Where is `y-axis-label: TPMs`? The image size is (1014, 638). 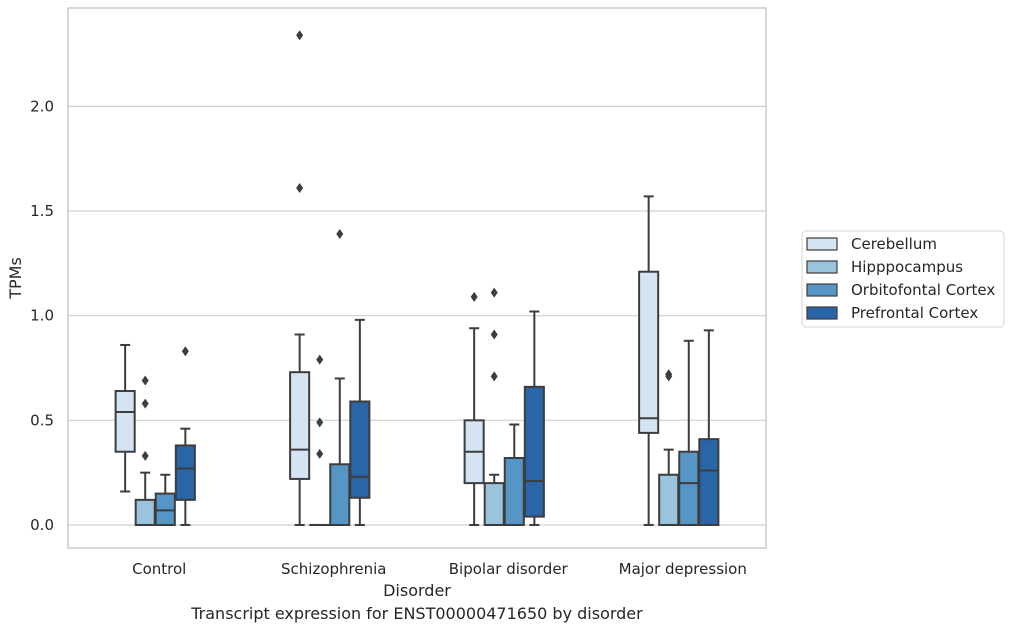 y-axis-label: TPMs is located at coordinates (15, 278).